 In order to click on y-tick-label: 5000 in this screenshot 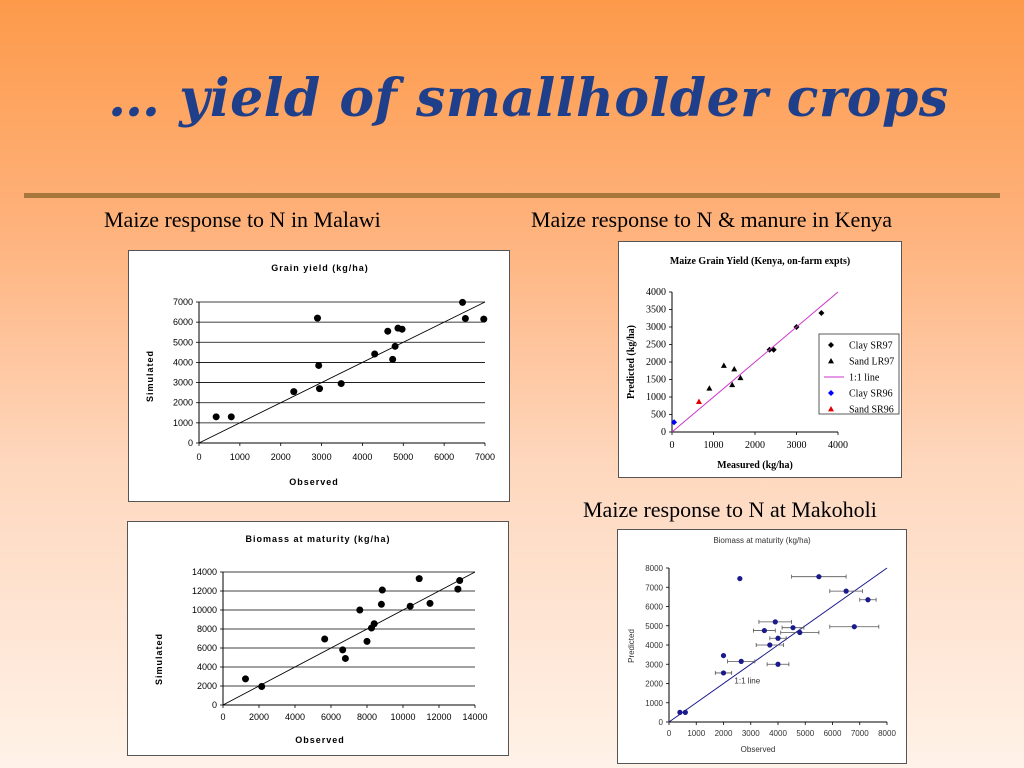, I will do `click(654, 626)`.